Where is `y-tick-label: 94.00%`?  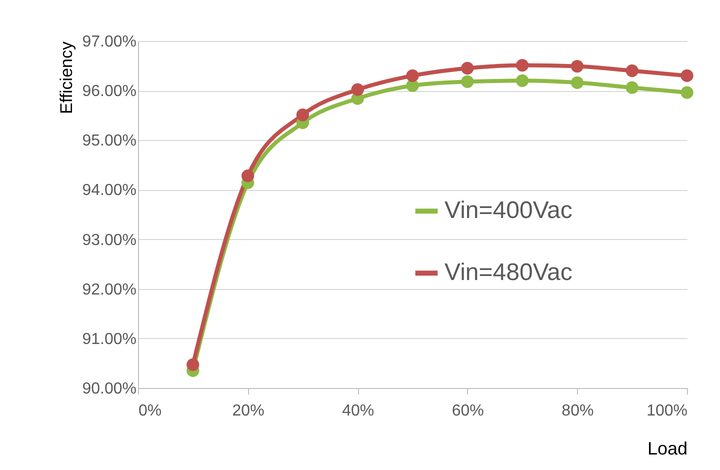 y-tick-label: 94.00% is located at coordinates (109, 191).